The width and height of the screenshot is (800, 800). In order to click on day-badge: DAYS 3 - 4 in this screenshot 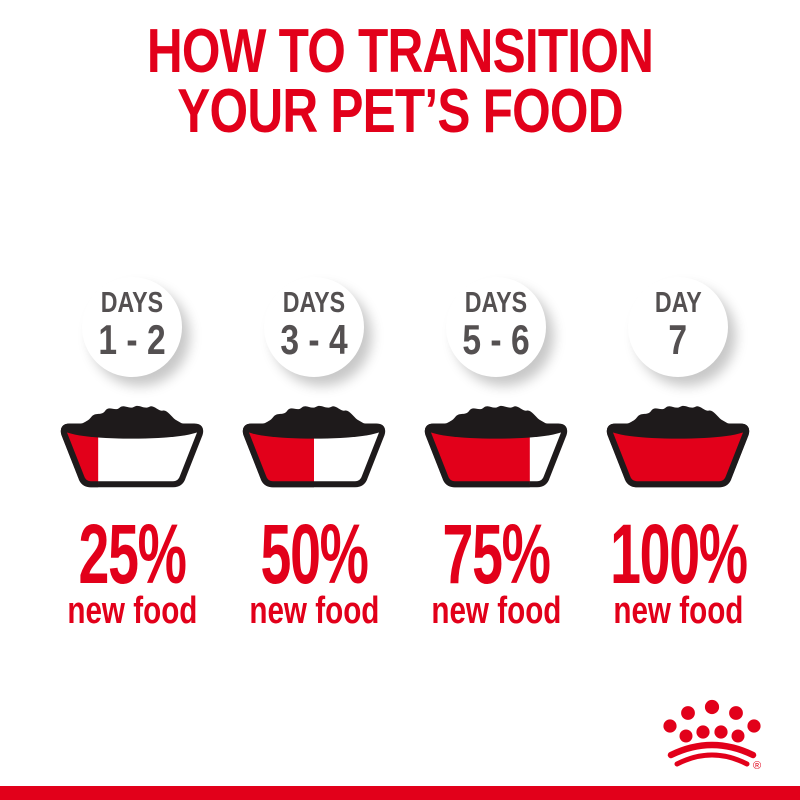, I will do `click(314, 327)`.